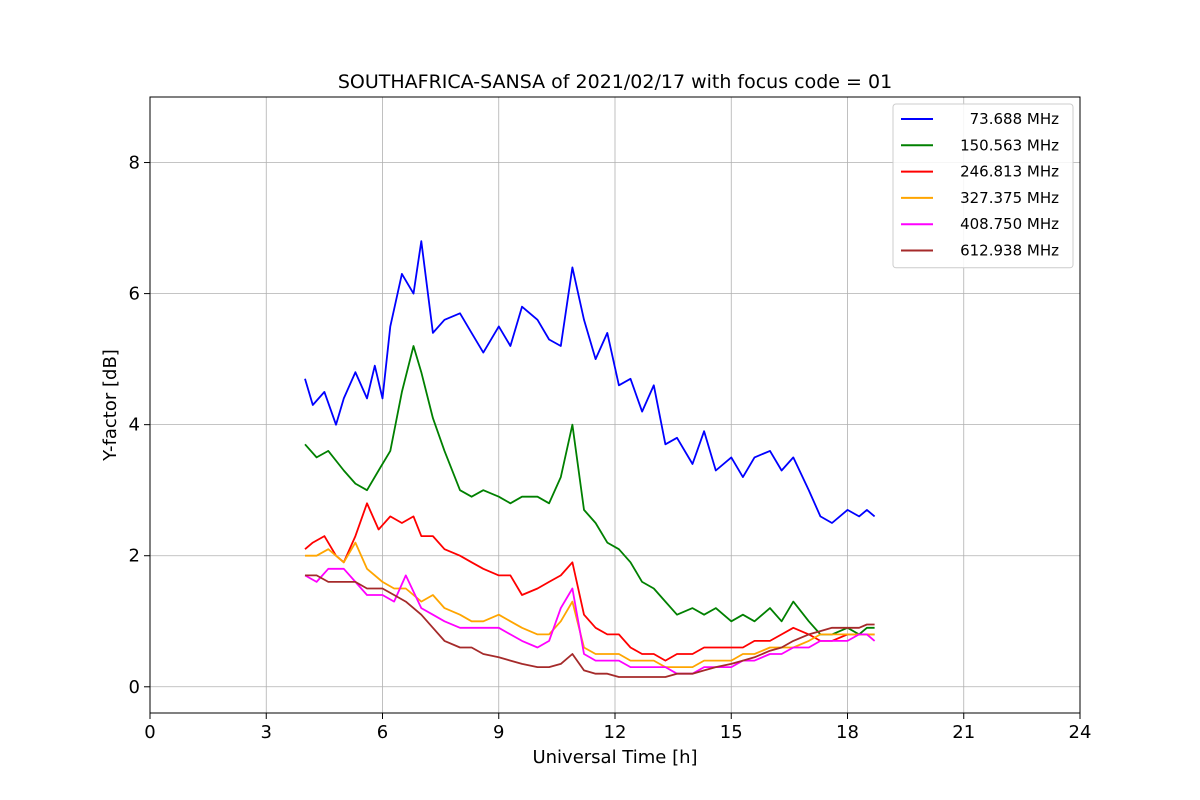 The image size is (1200, 800). I want to click on x-tick-label: 18, so click(847, 732).